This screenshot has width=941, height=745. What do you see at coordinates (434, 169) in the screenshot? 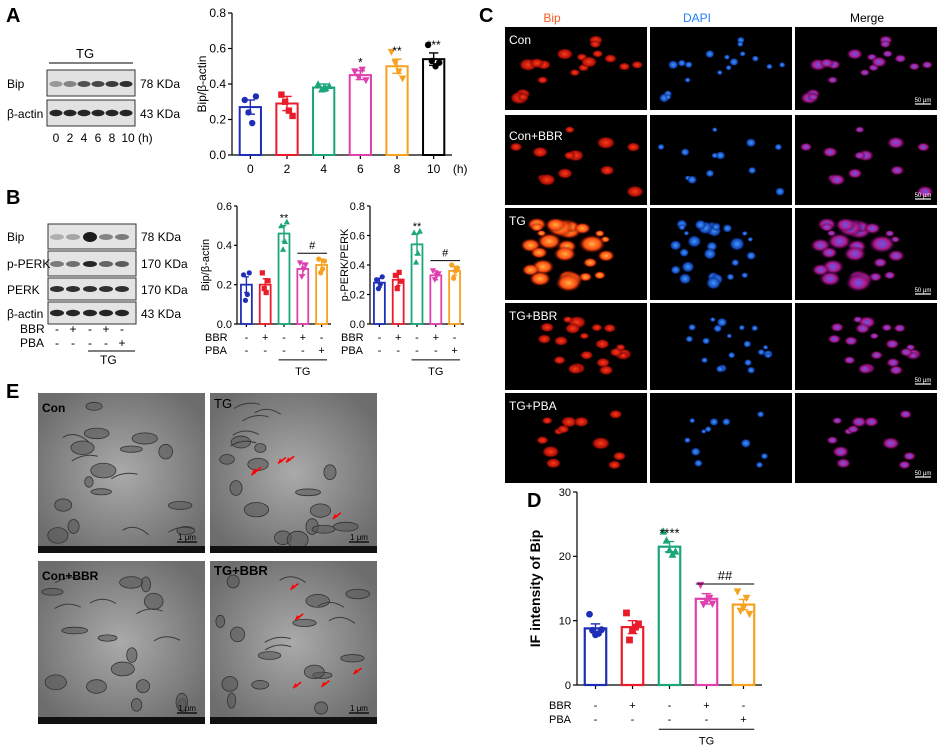
I see `x-tick-label: 10` at bounding box center [434, 169].